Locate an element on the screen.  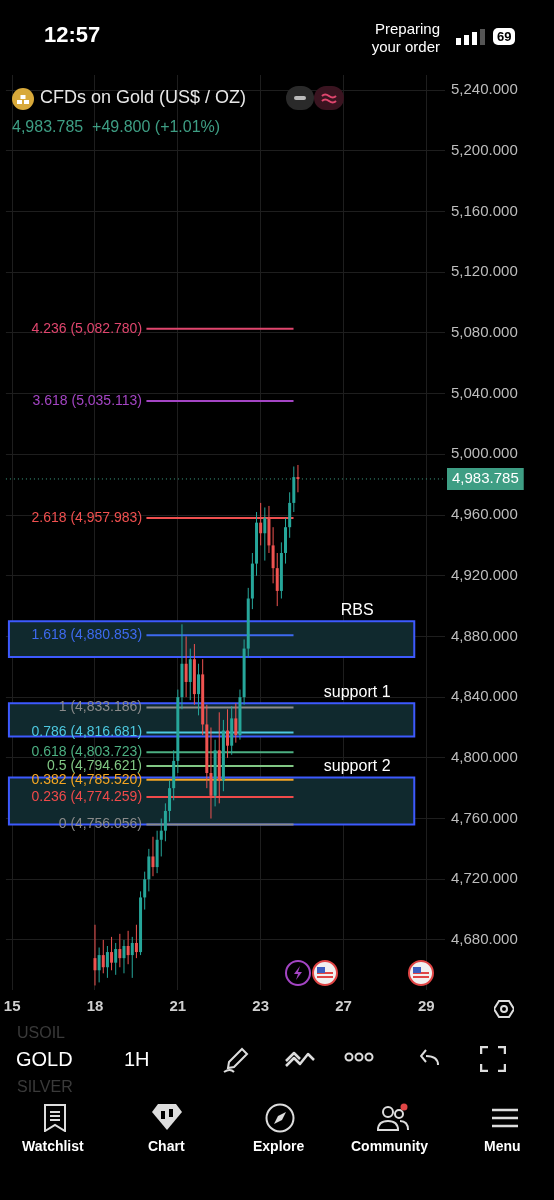
y-tick-label: 5,240.000 is located at coordinates (484, 89).